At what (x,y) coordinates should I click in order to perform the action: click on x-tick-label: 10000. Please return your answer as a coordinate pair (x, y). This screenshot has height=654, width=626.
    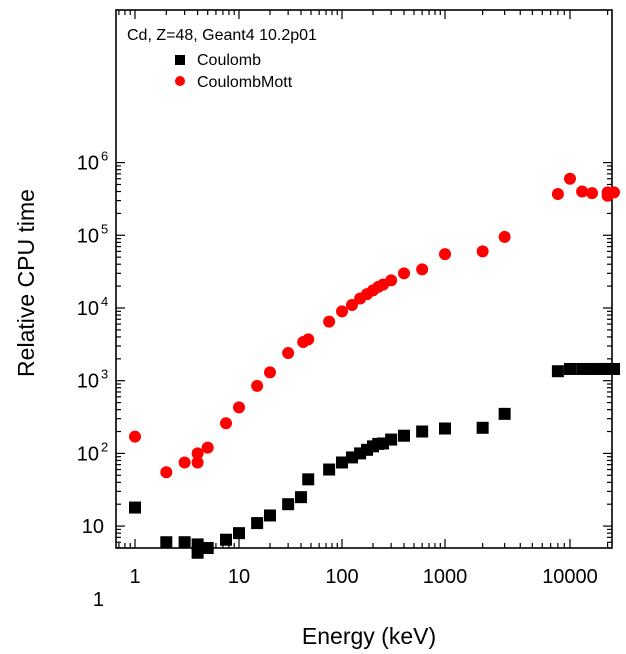
    Looking at the image, I should click on (570, 577).